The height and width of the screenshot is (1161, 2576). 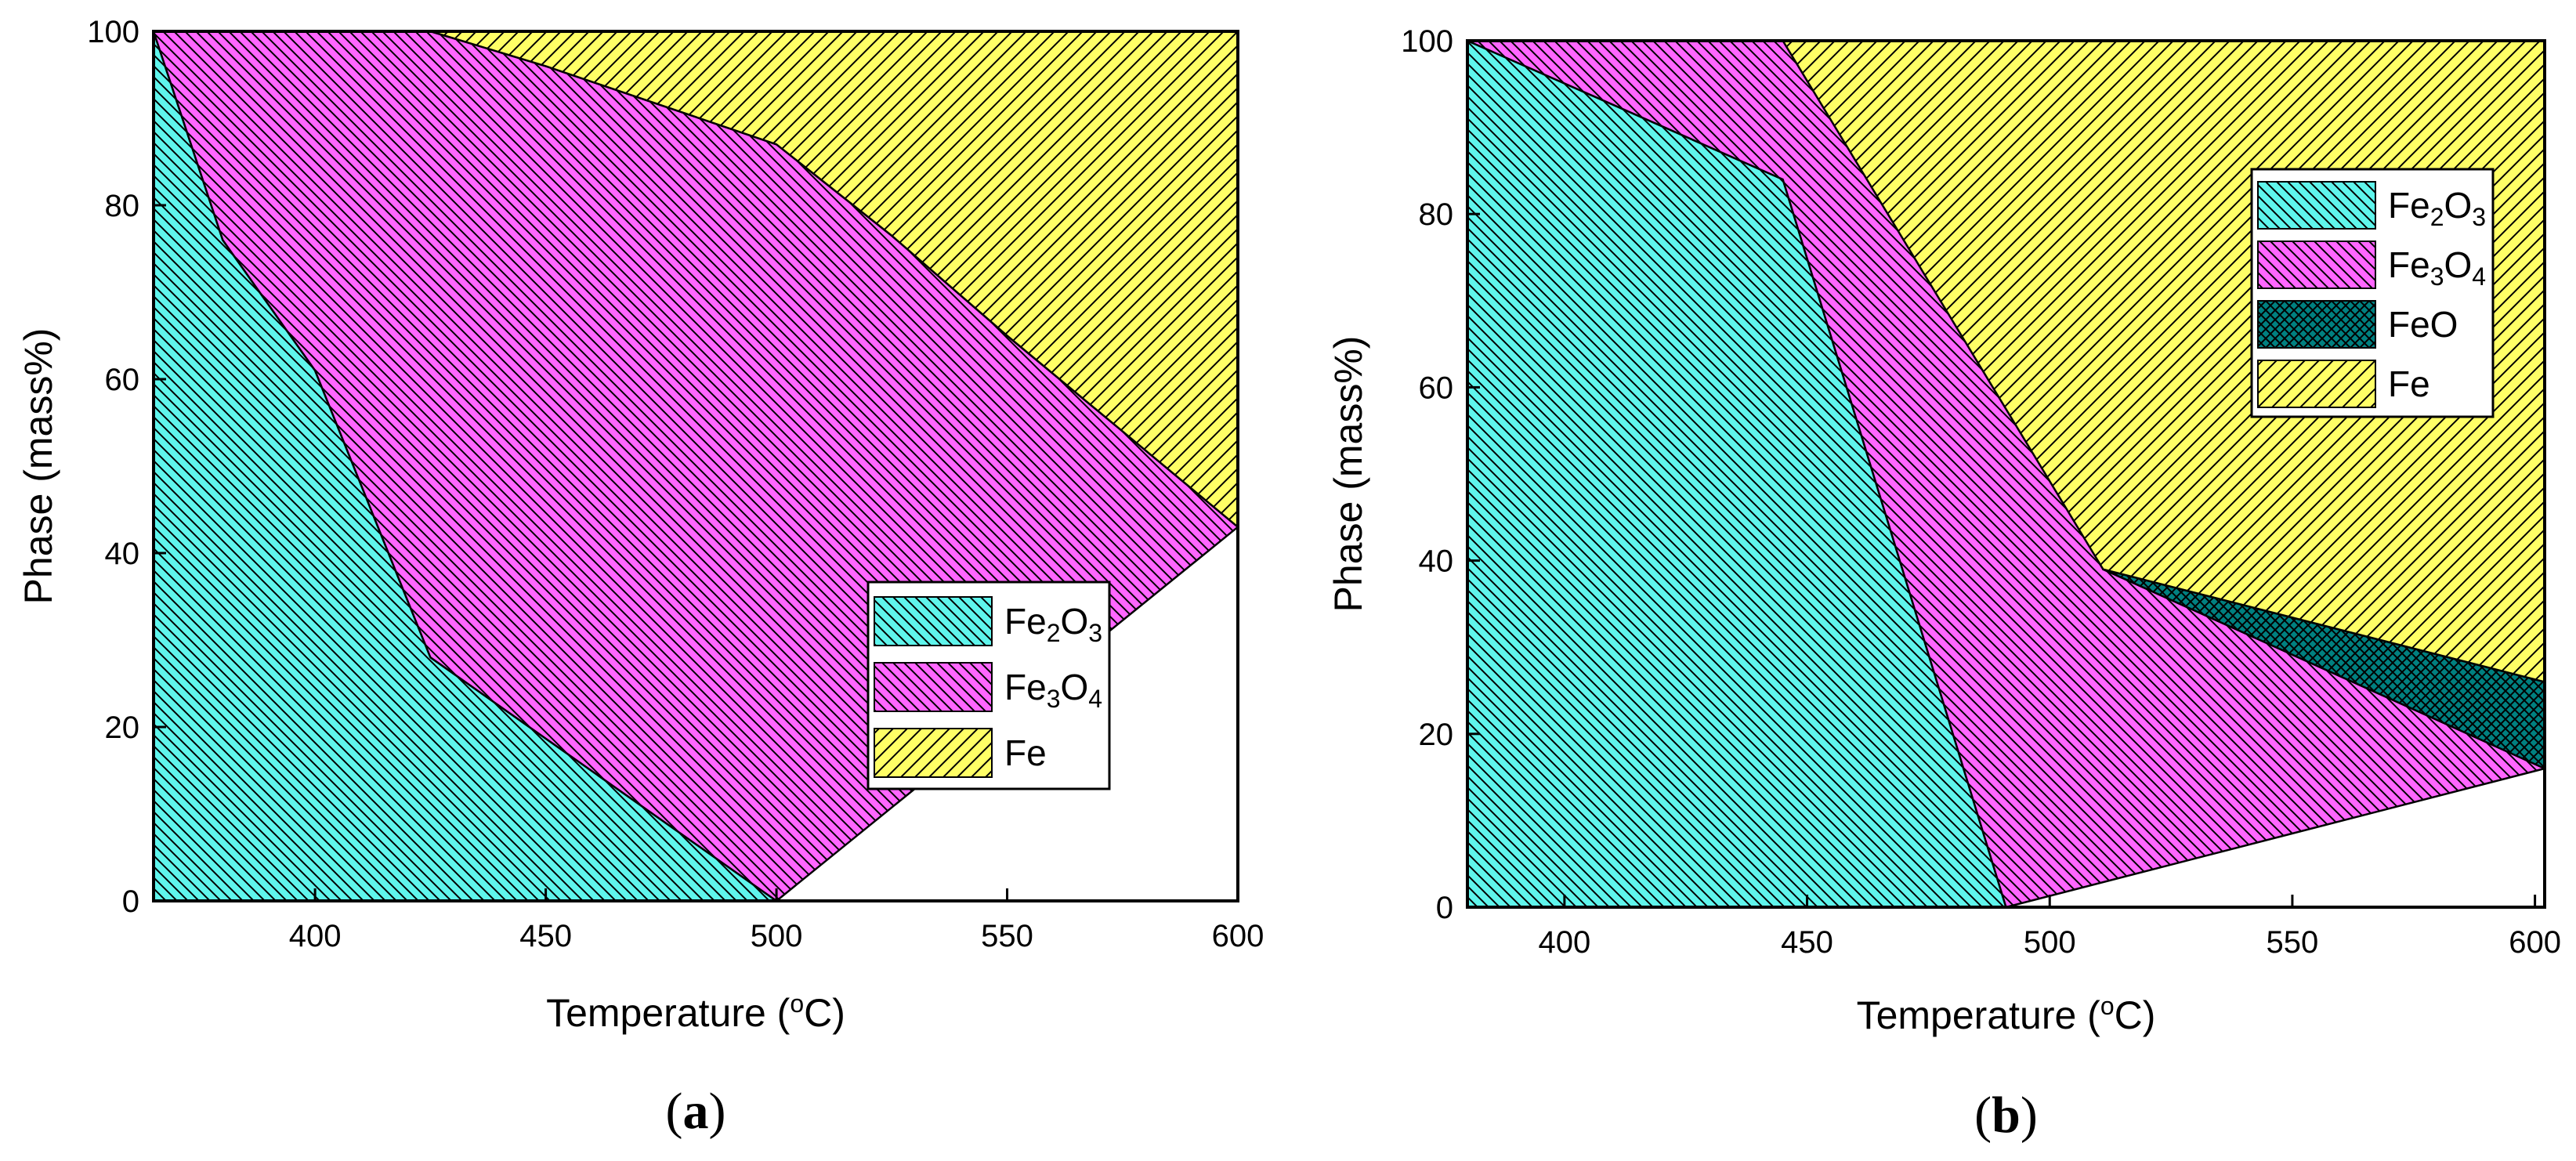 I want to click on legend-label-feo: FeO, so click(x=2423, y=324).